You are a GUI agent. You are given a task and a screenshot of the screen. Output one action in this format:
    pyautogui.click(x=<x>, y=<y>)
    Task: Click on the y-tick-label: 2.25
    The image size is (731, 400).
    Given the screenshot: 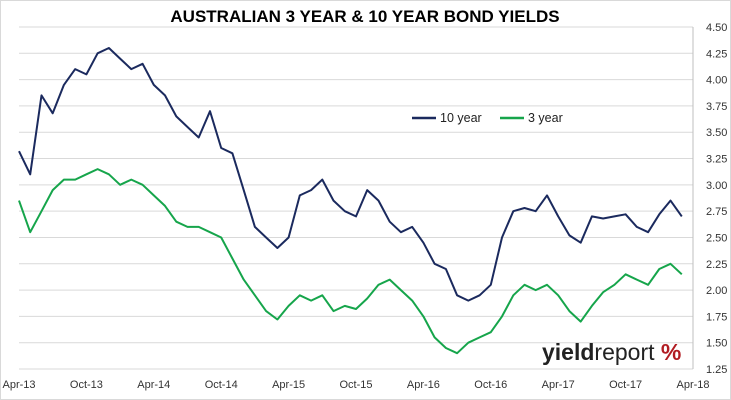 What is the action you would take?
    pyautogui.click(x=716, y=265)
    